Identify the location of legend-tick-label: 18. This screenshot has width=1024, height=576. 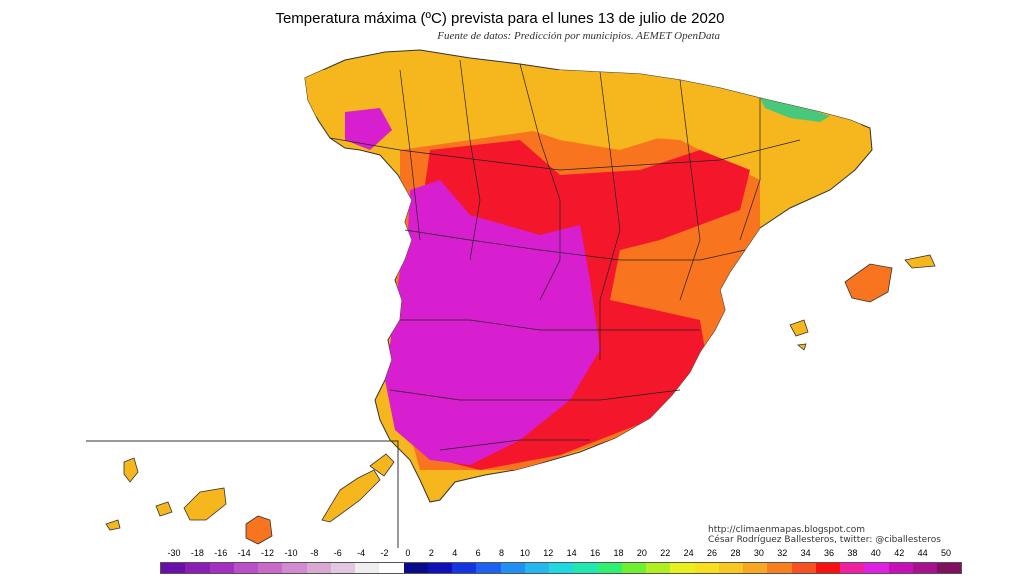
(618, 553).